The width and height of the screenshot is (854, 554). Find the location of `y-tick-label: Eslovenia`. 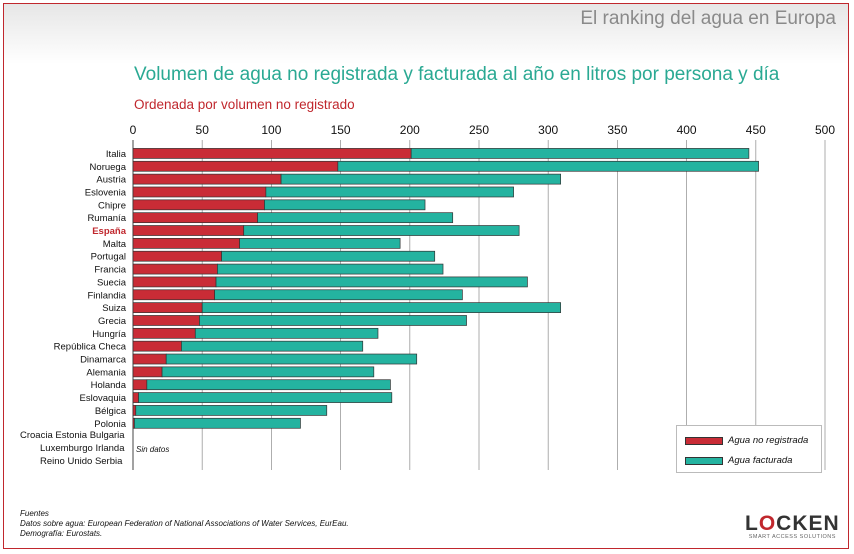

y-tick-label: Eslovenia is located at coordinates (106, 192).